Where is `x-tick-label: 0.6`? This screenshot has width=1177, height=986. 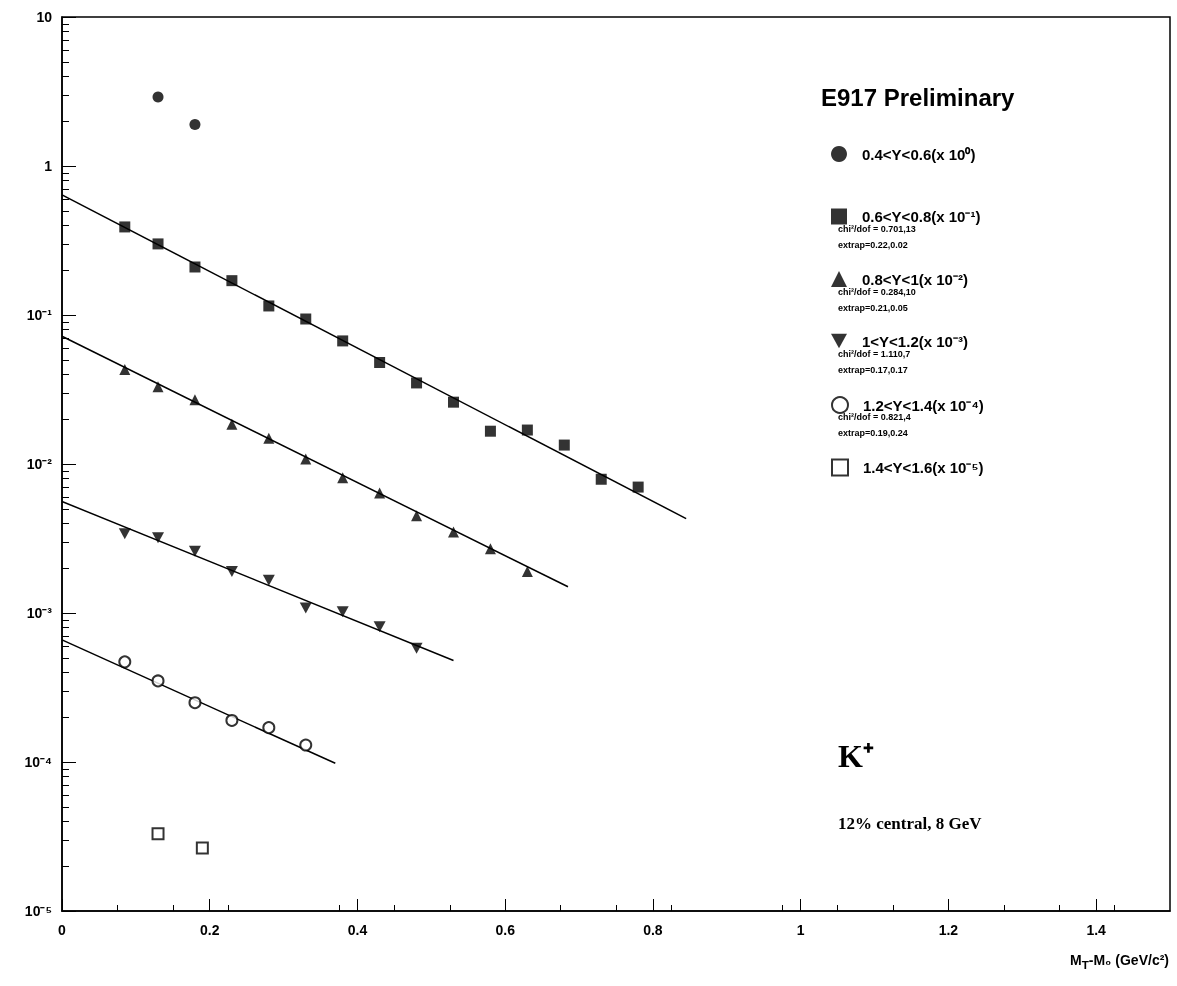
x-tick-label: 0.6 is located at coordinates (505, 930).